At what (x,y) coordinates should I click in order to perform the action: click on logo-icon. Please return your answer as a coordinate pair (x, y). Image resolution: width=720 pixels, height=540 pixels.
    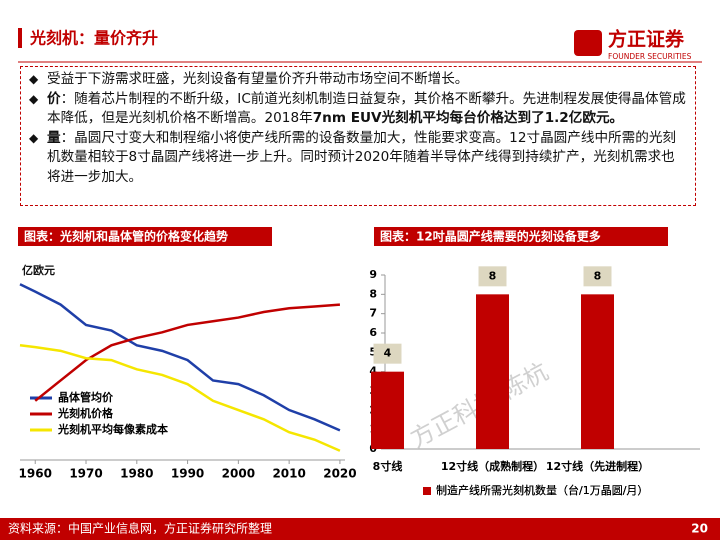
    Looking at the image, I should click on (588, 43).